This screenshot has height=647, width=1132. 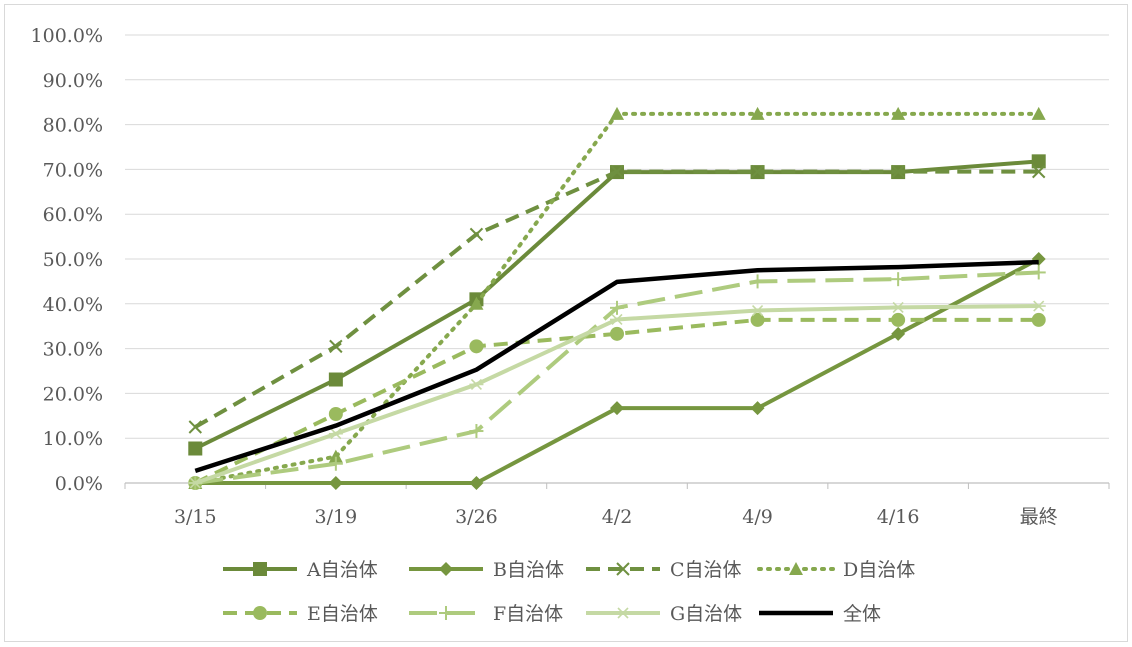 I want to click on x-axis-tick-labels: 3/15 3/19 3/26 4/2 4/9 4/16 最終, so click(x=616, y=517).